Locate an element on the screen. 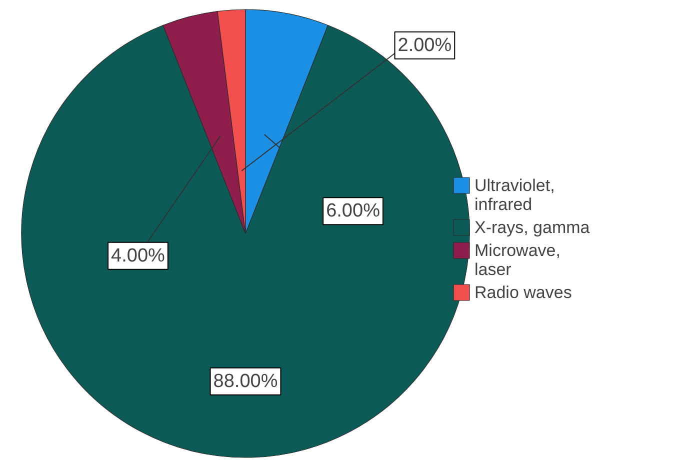 The image size is (698, 461). data-label: 88.00% is located at coordinates (245, 381).